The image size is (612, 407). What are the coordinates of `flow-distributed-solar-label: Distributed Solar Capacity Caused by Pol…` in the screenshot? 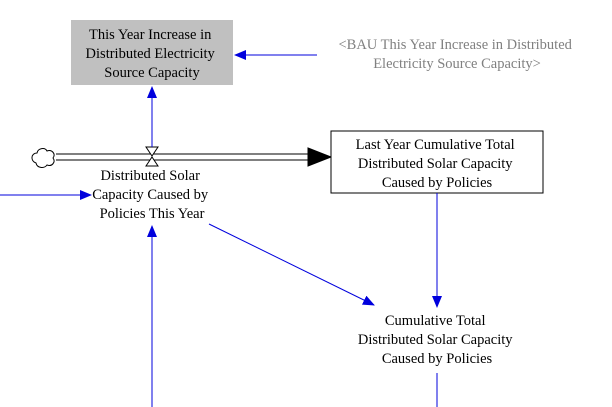 It's located at (152, 195).